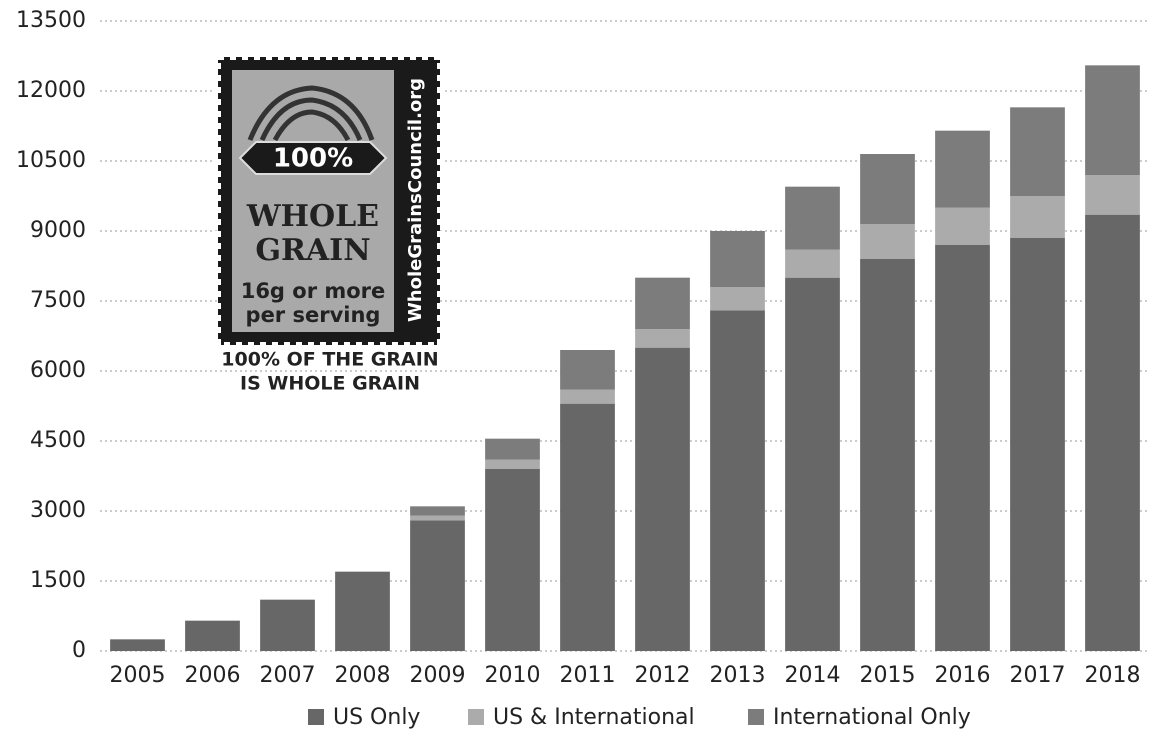 The height and width of the screenshot is (736, 1155). I want to click on x-tick-label: 2007, so click(288, 675).